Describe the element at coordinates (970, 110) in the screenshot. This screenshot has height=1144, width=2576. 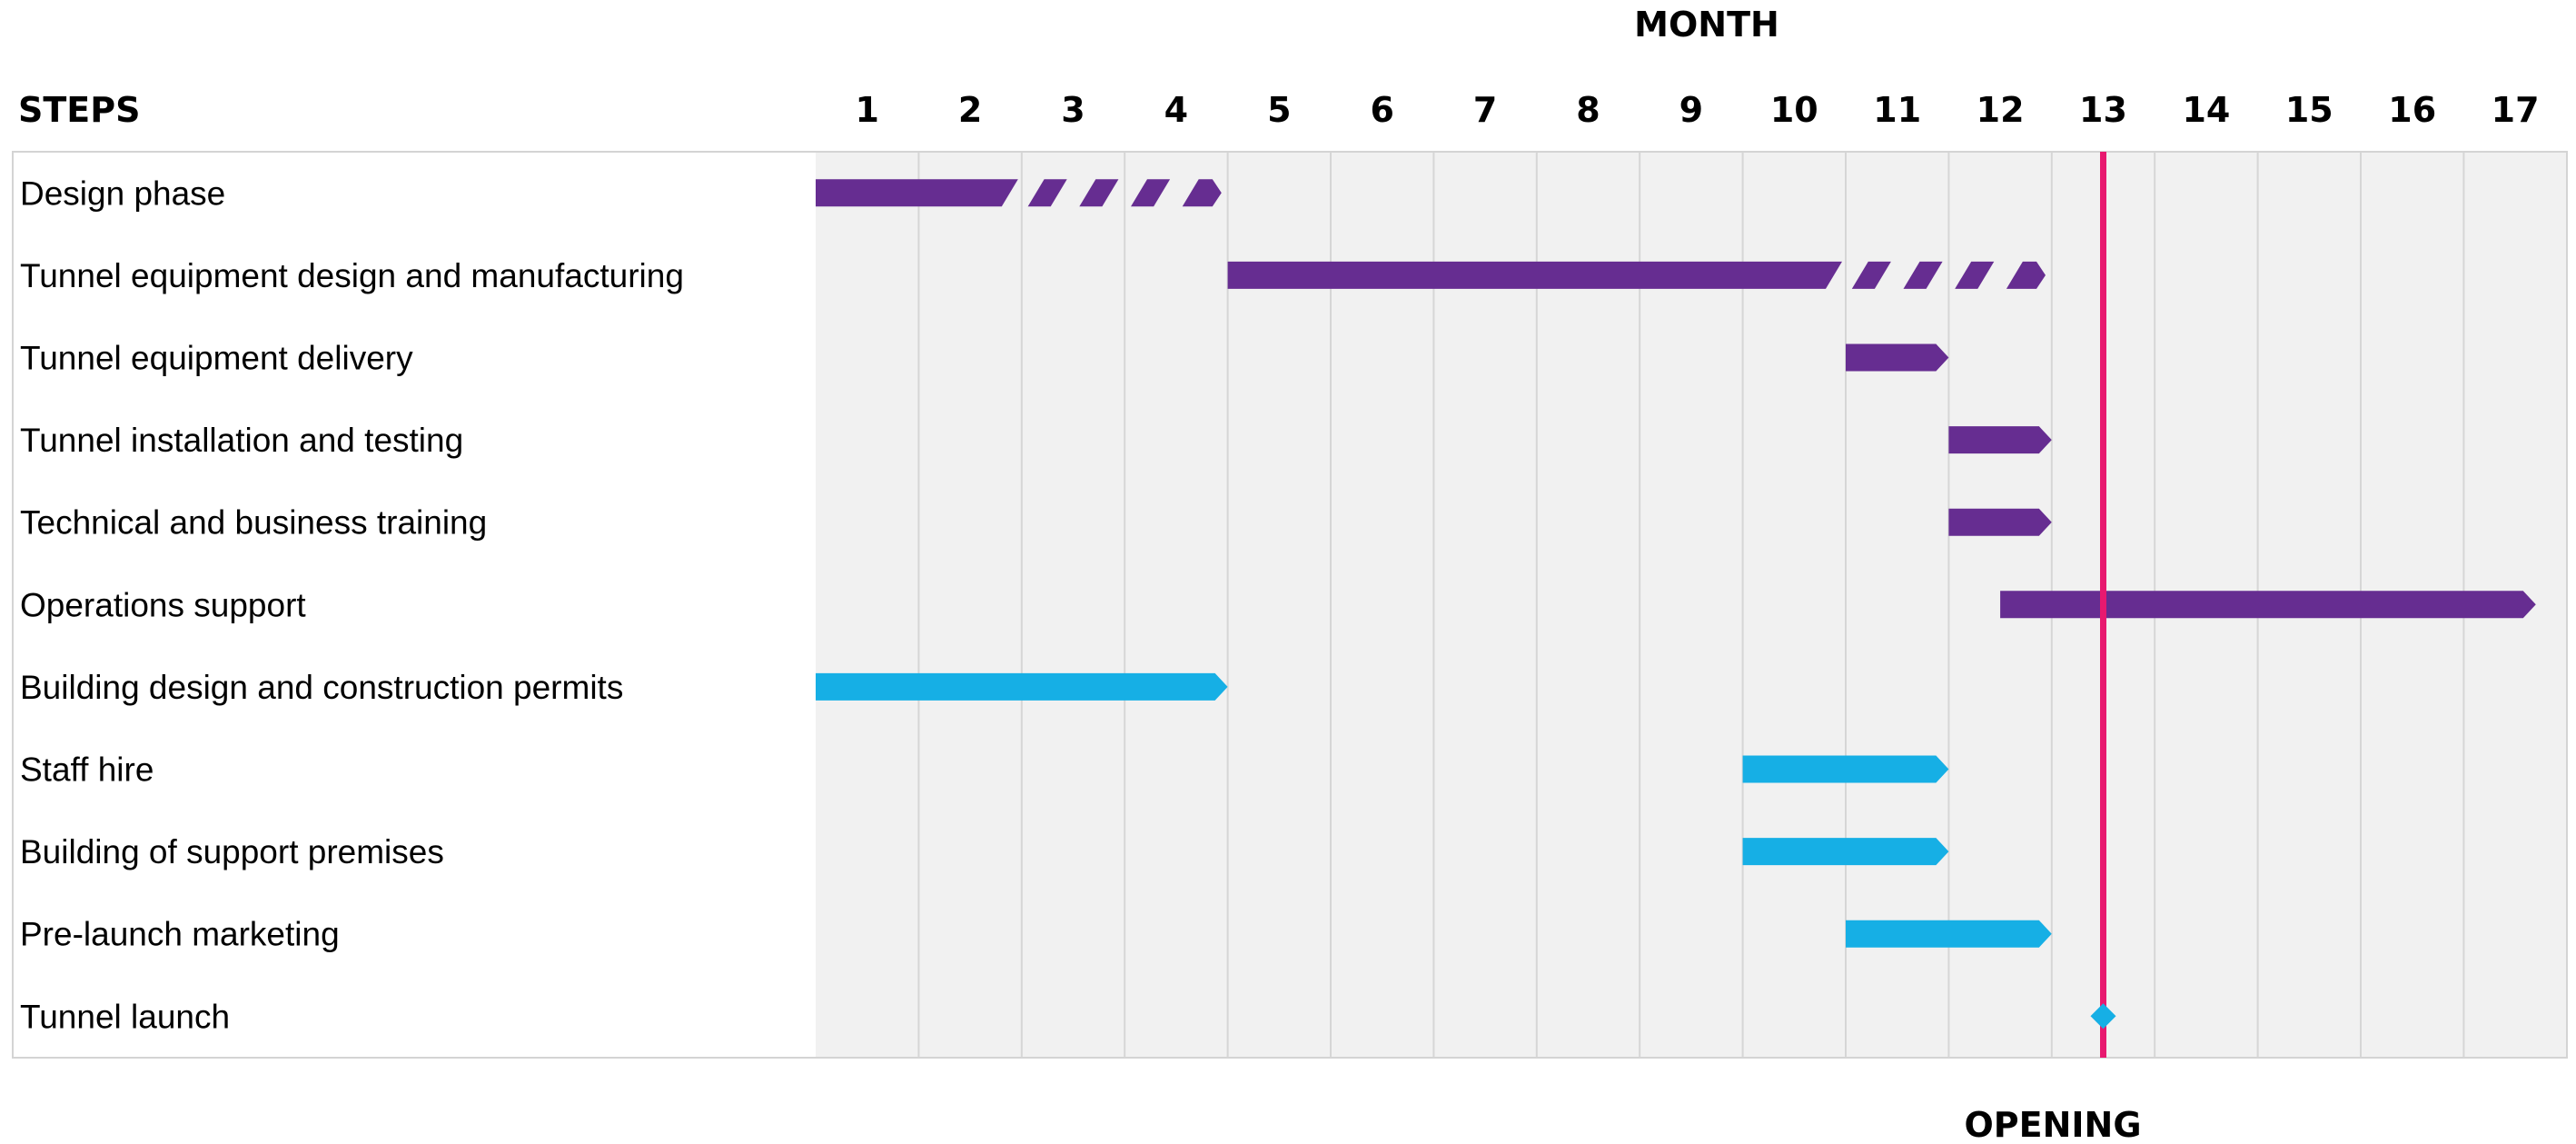
I see `month-label: 2` at that location.